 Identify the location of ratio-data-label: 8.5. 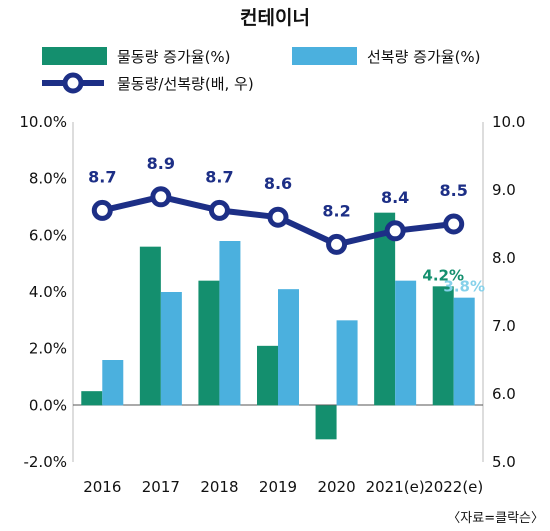
(454, 190).